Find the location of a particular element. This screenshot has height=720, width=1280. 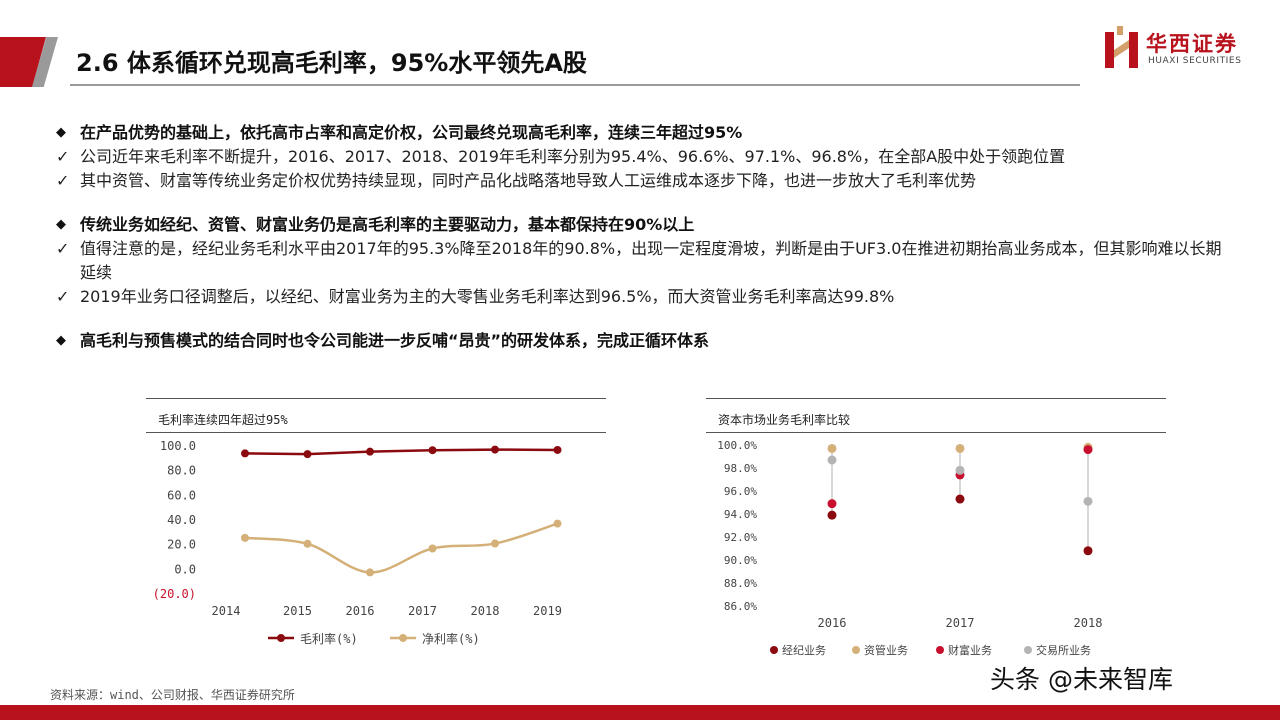

logo-cn-text: 华西证券 is located at coordinates (1192, 44).